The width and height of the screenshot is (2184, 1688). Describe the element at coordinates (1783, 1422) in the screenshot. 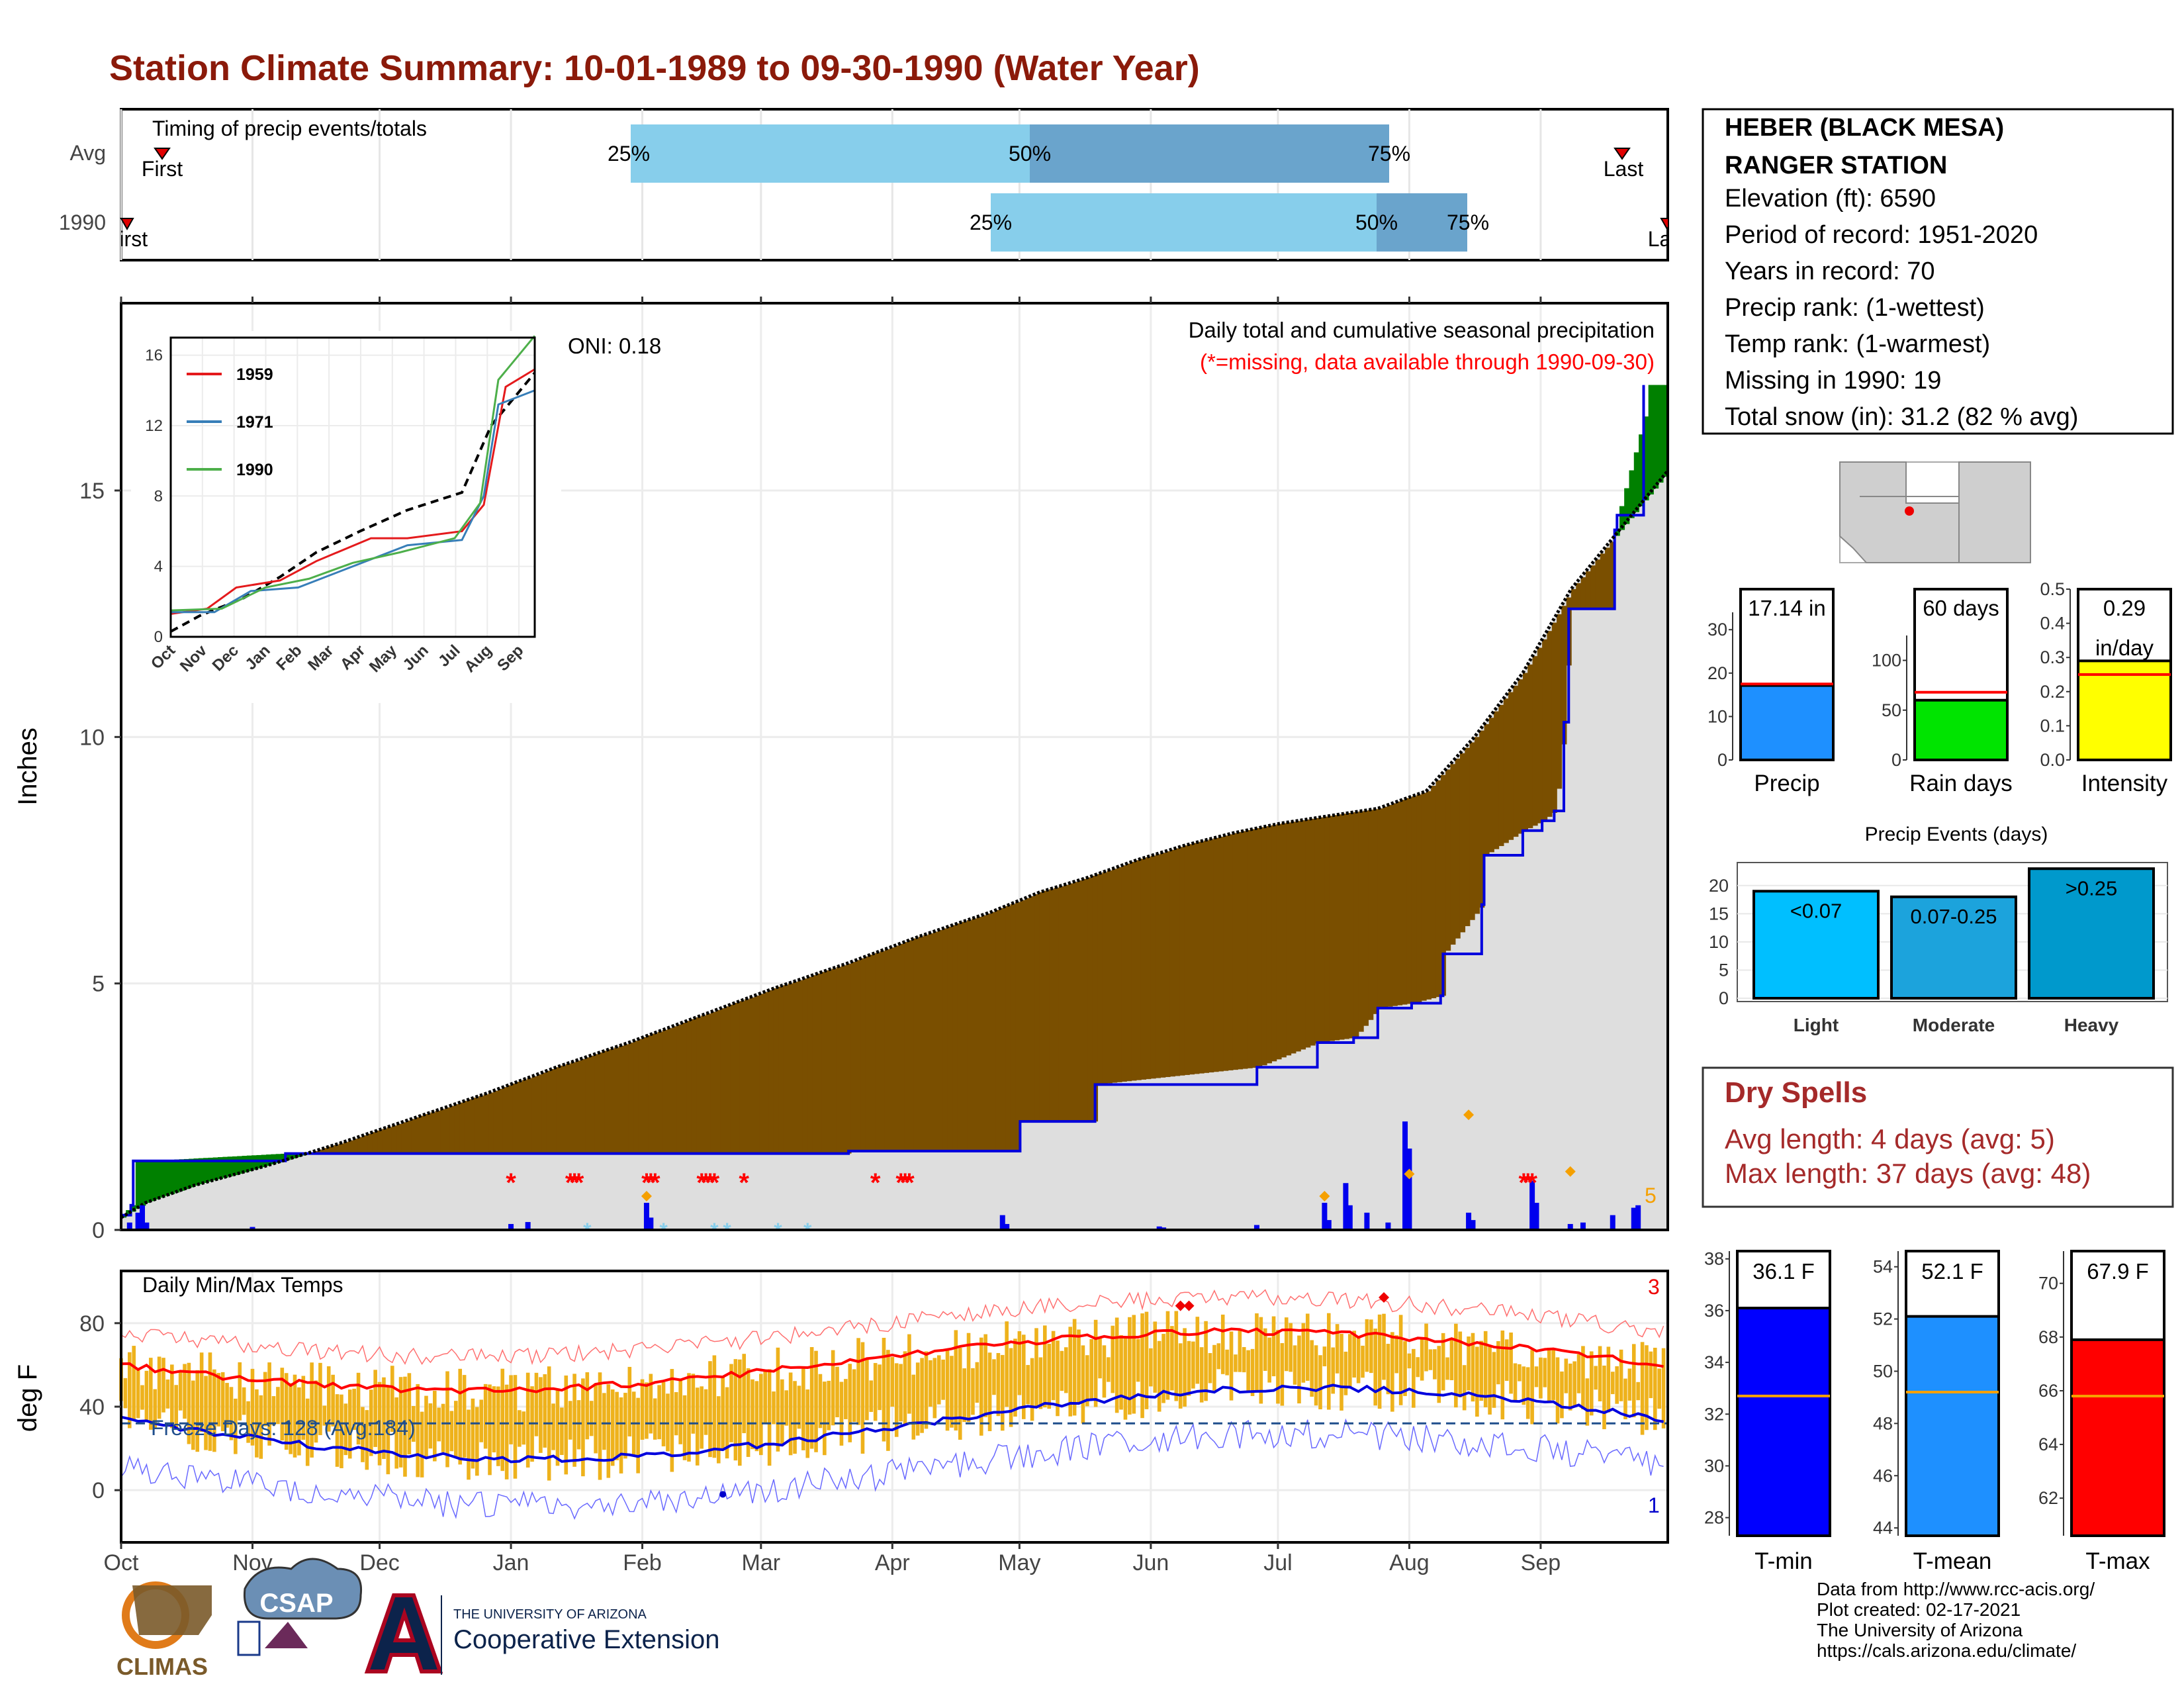

I see `tmin-bar` at that location.